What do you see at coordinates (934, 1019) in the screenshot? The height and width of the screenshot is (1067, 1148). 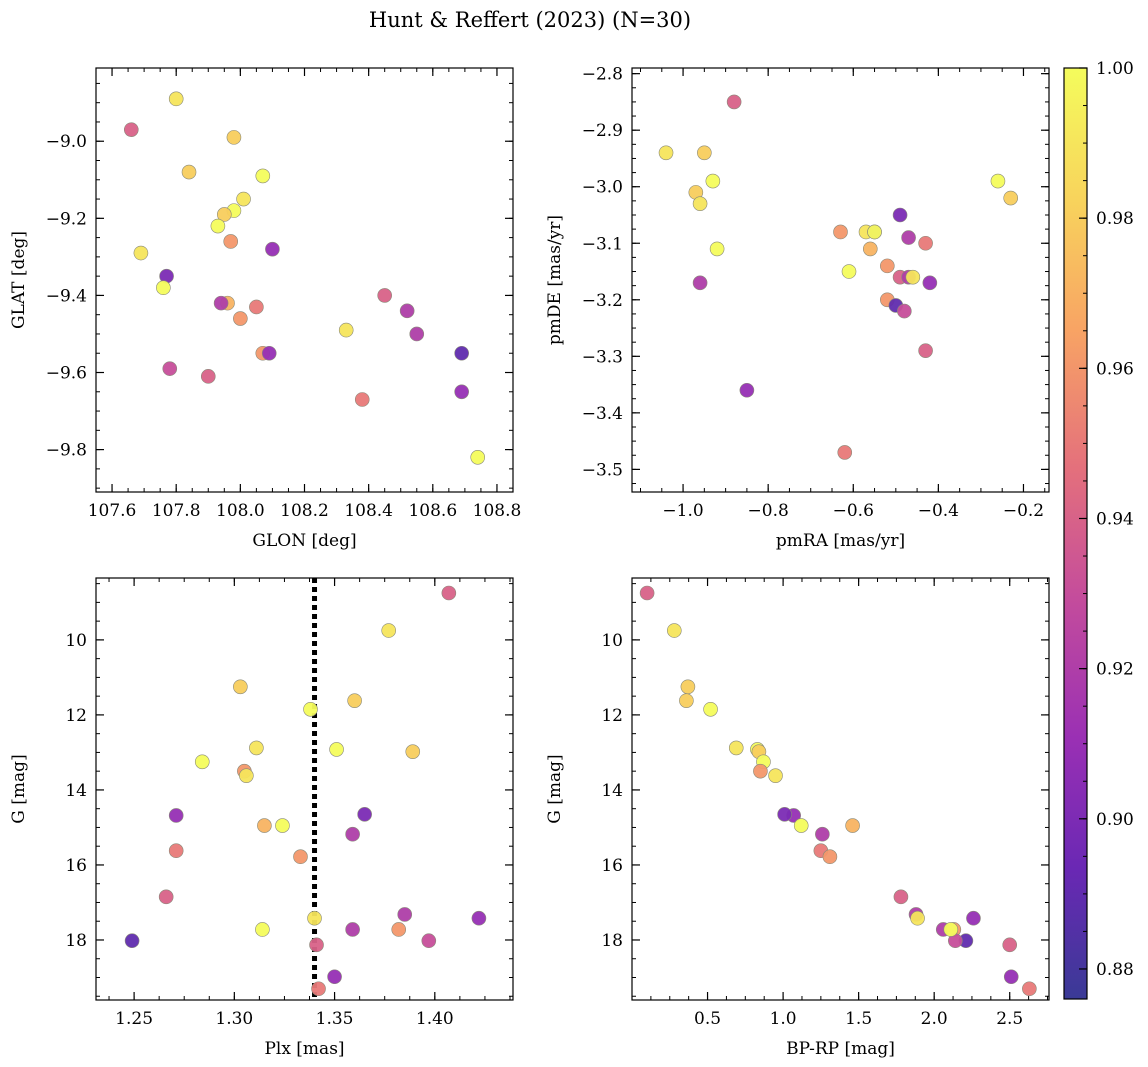 I see `x-tick-label: 2.0` at bounding box center [934, 1019].